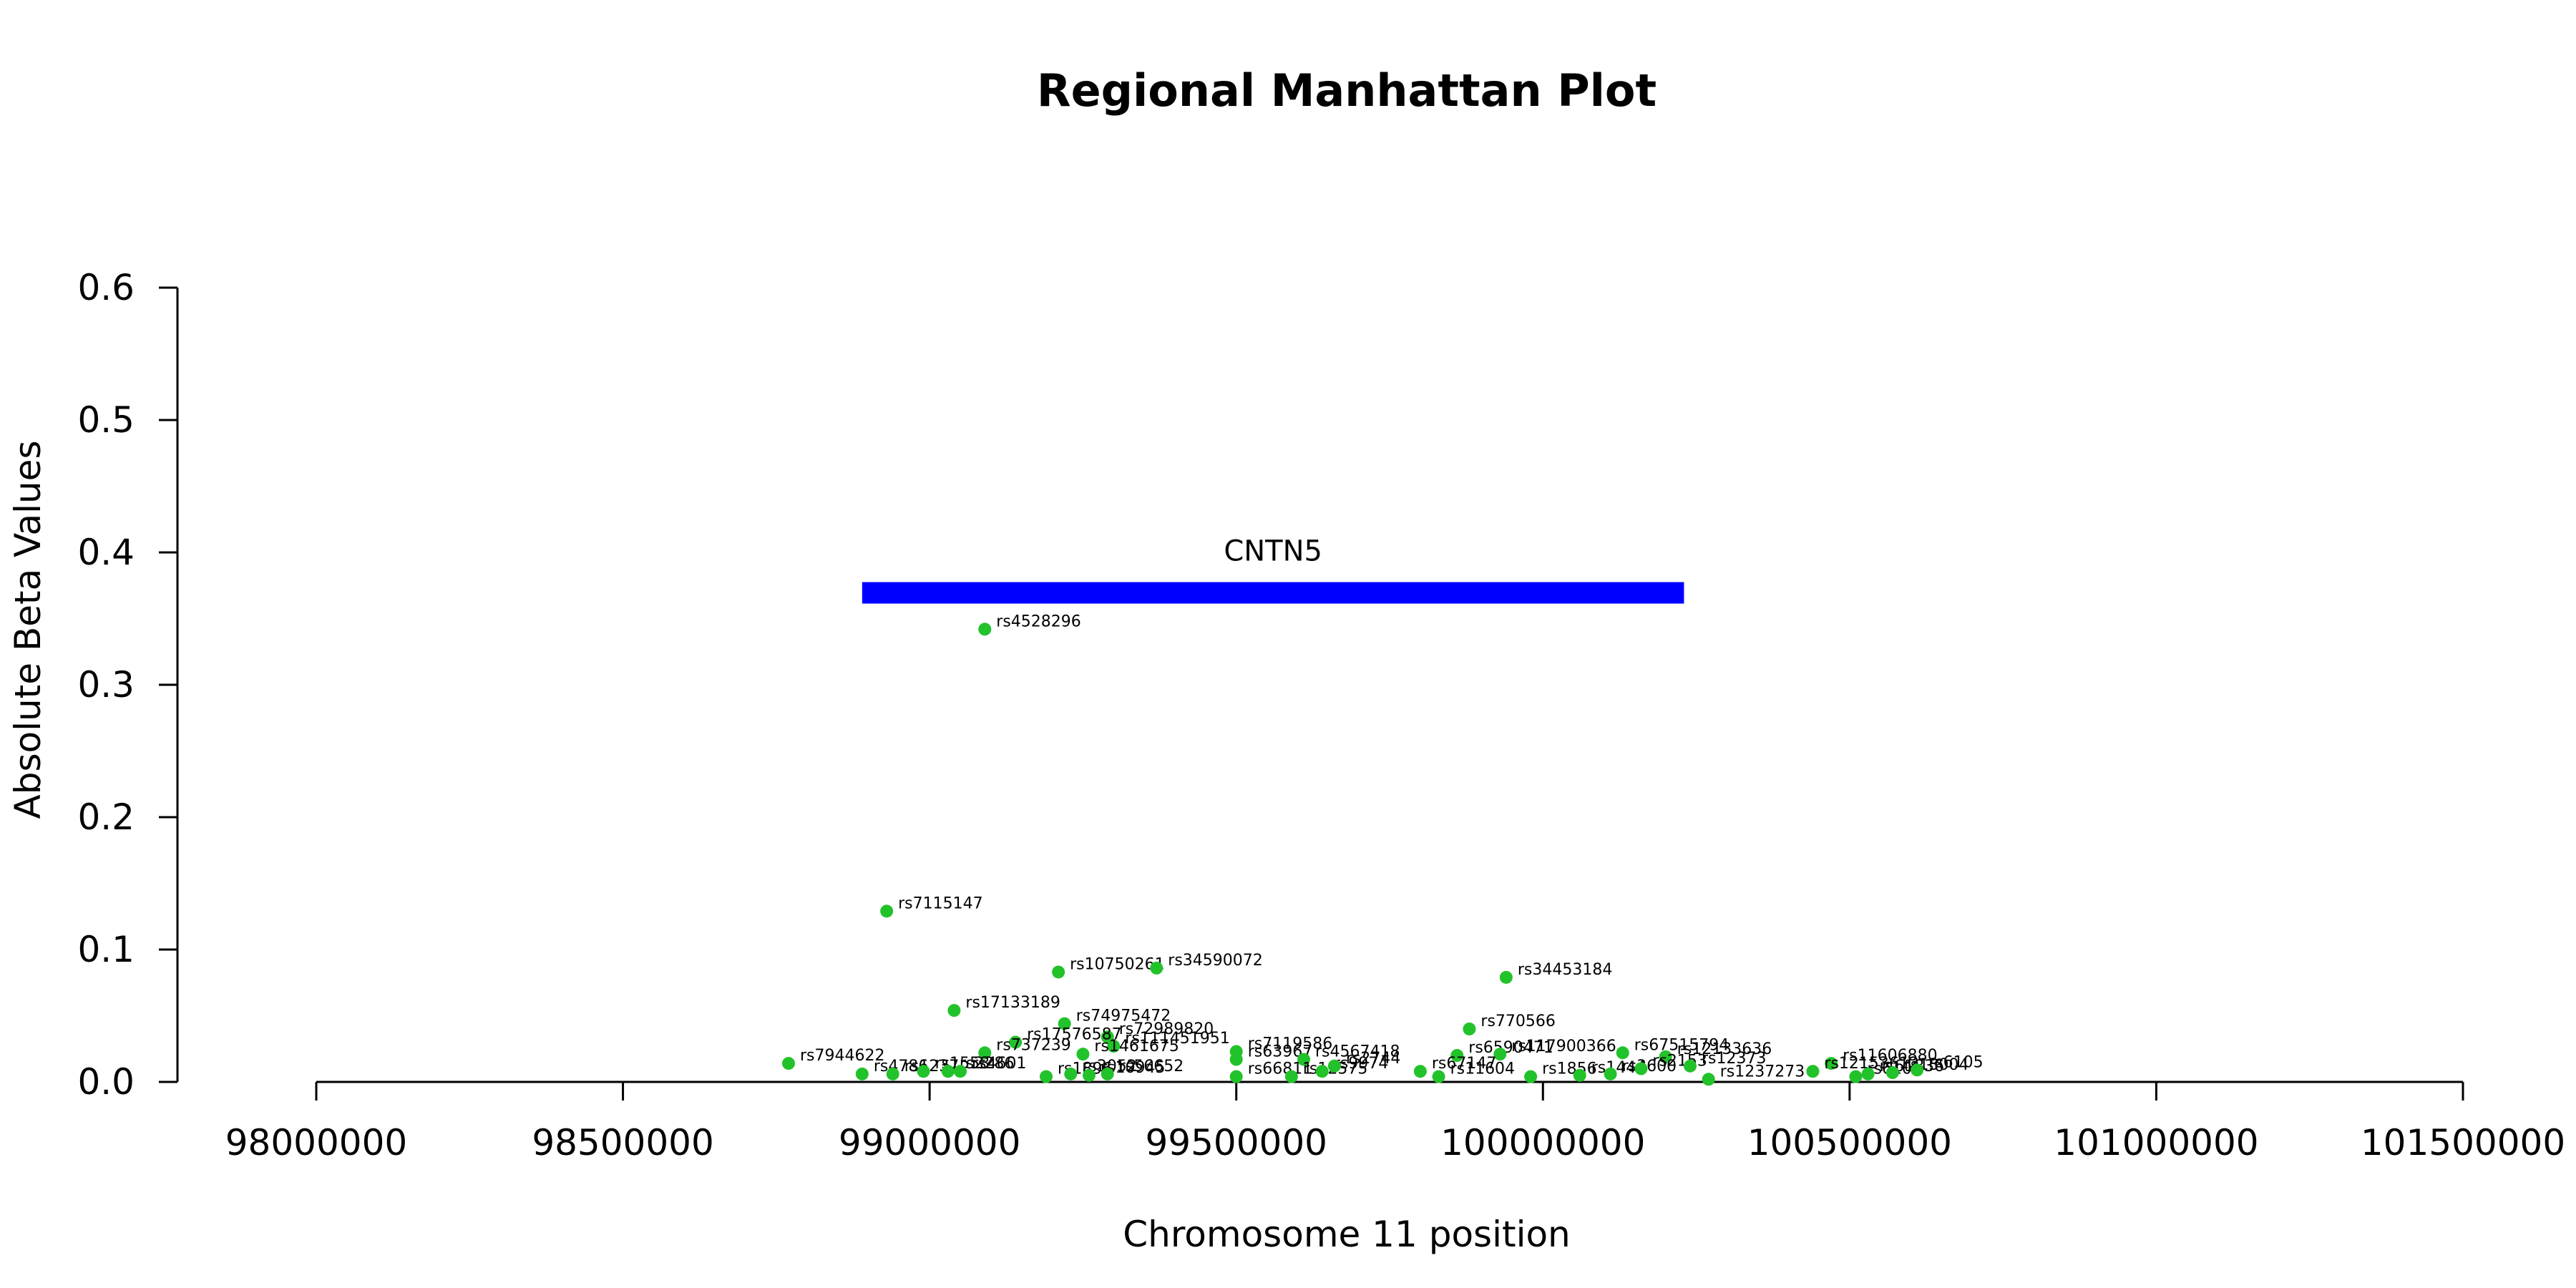 This screenshot has height=1288, width=2576. Describe the element at coordinates (1151, 1066) in the screenshot. I see `point-label: rs56652` at that location.